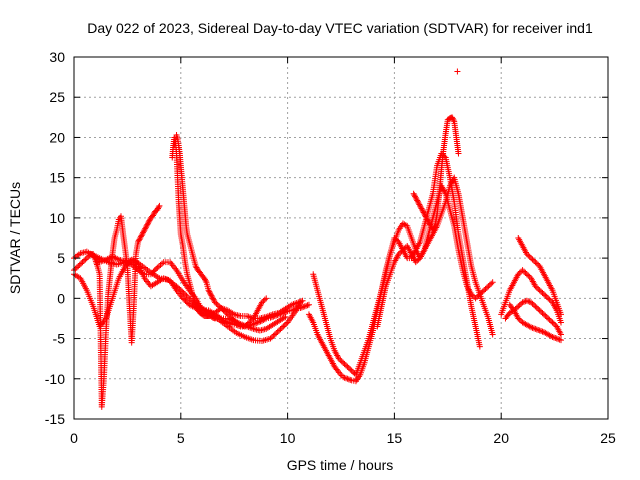  Describe the element at coordinates (288, 438) in the screenshot. I see `x-tick-label: 10` at that location.